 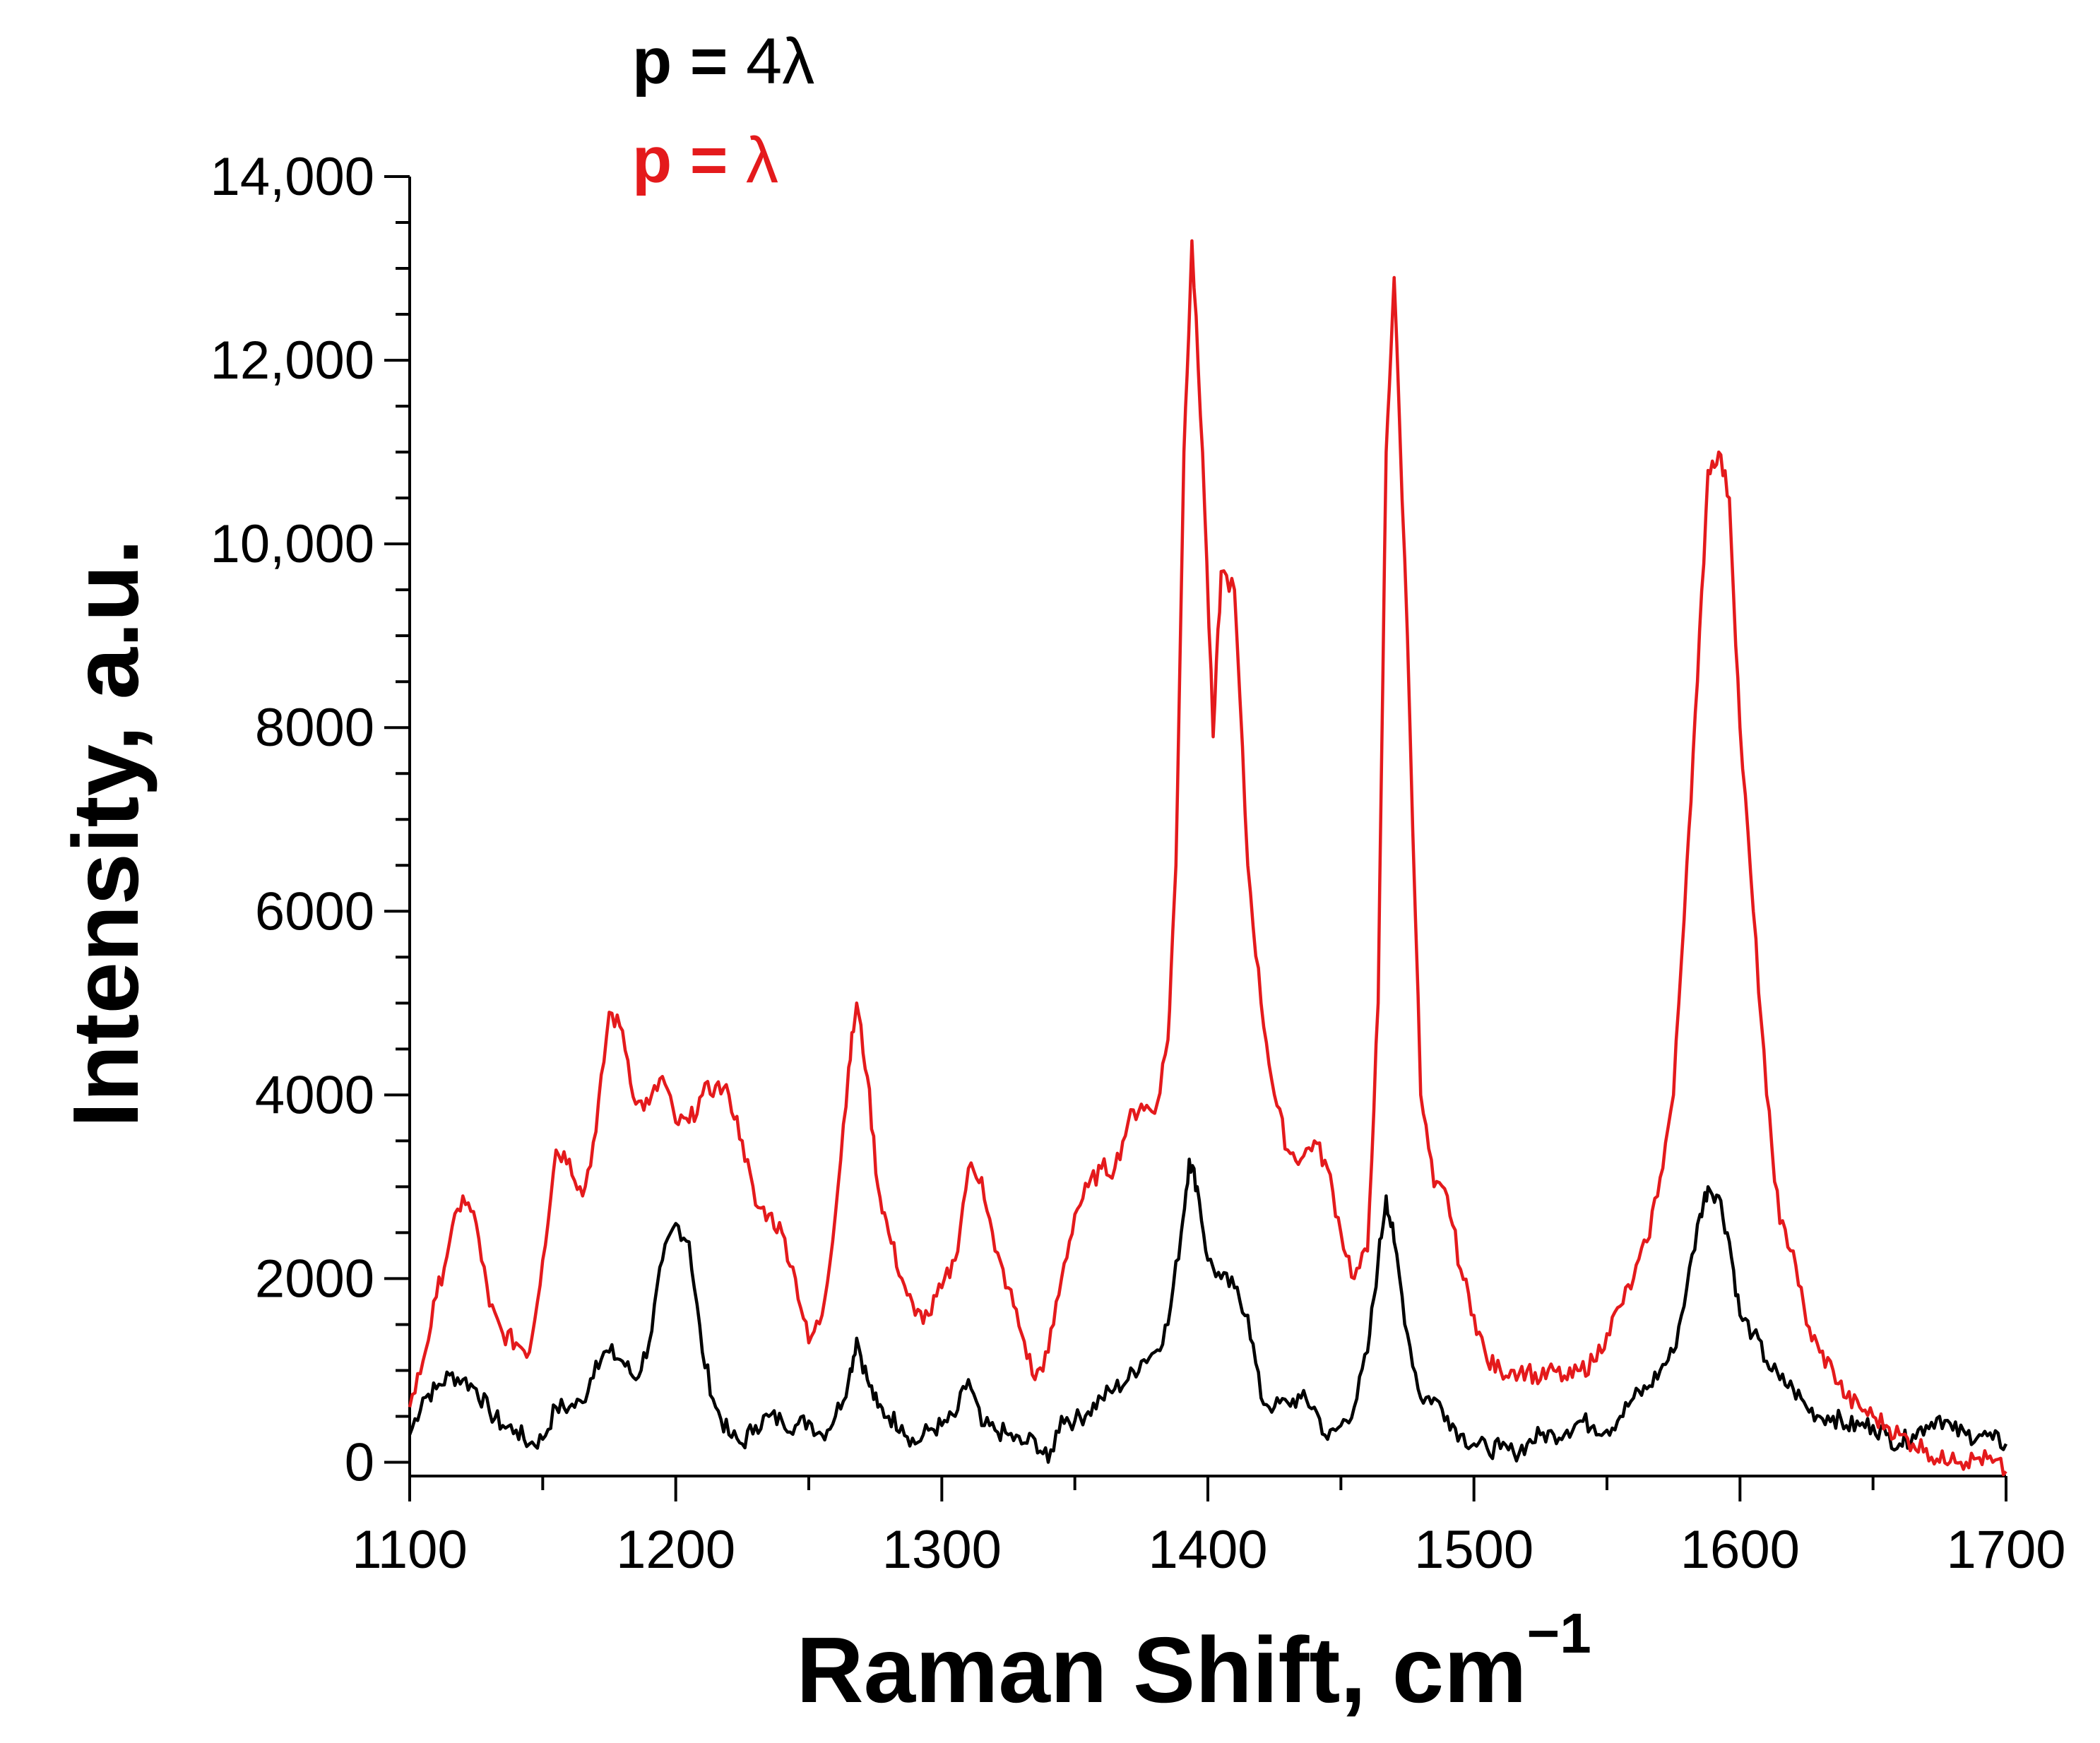 What do you see at coordinates (315, 1279) in the screenshot?
I see `y-tick-label: 2000` at bounding box center [315, 1279].